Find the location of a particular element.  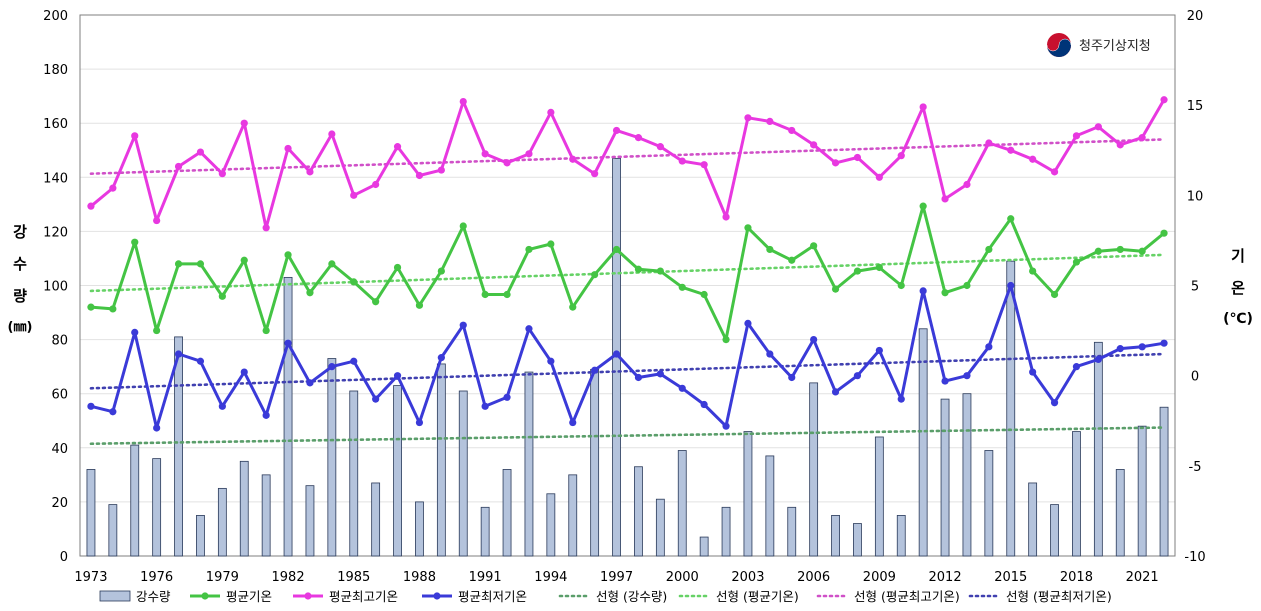

x-tick-label: 2000 is located at coordinates (682, 577).